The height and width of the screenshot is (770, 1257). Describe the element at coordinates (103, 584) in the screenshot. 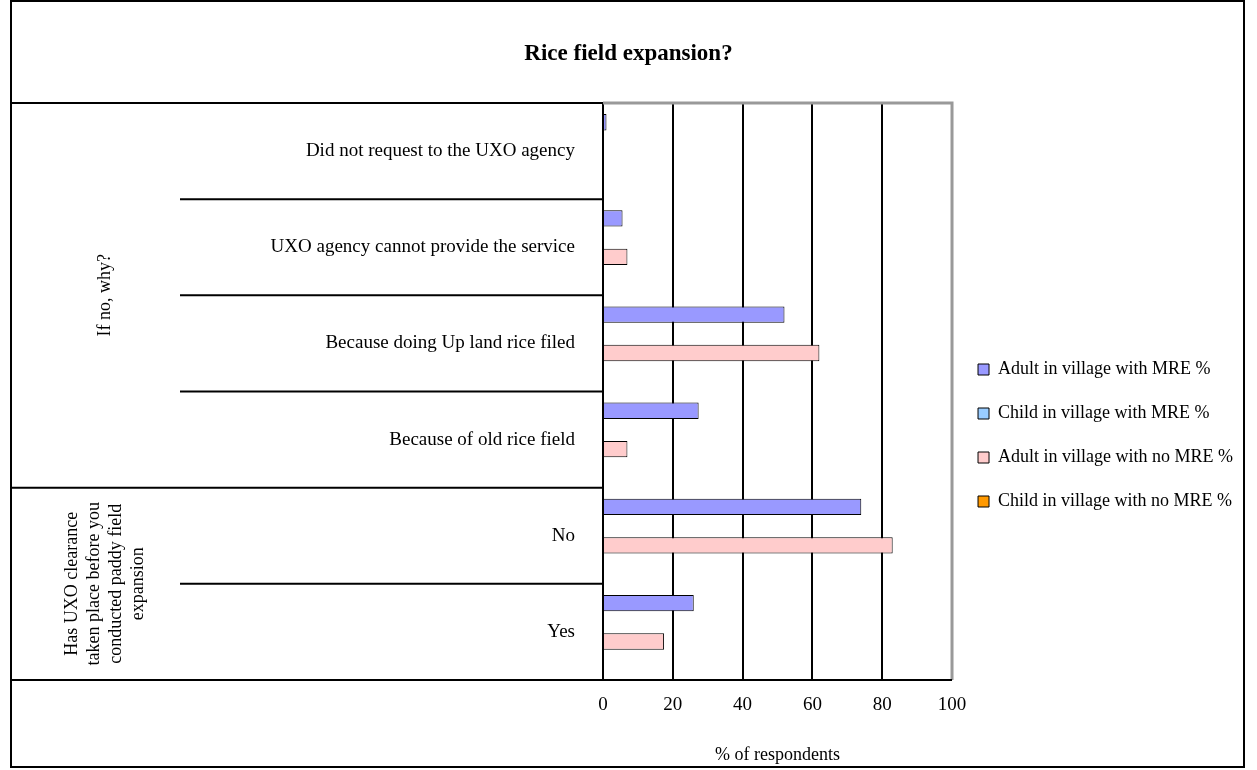

I see `text: Has UXO clearance taken place before you conducted paddy field expansion` at that location.